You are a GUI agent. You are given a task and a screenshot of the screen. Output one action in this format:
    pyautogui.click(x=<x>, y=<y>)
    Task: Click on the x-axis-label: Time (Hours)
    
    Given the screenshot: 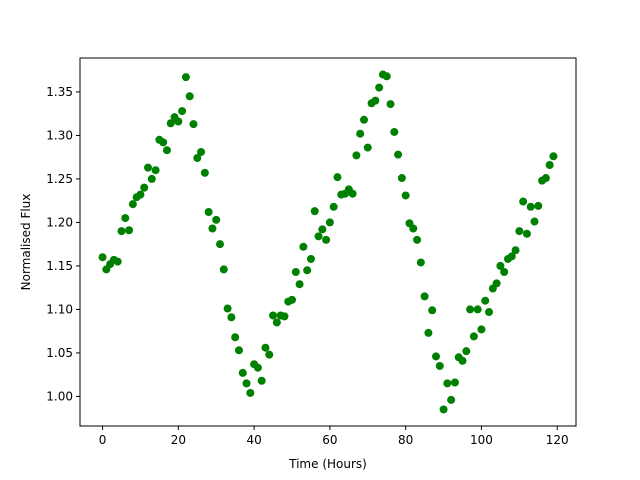 What is the action you would take?
    pyautogui.click(x=327, y=464)
    